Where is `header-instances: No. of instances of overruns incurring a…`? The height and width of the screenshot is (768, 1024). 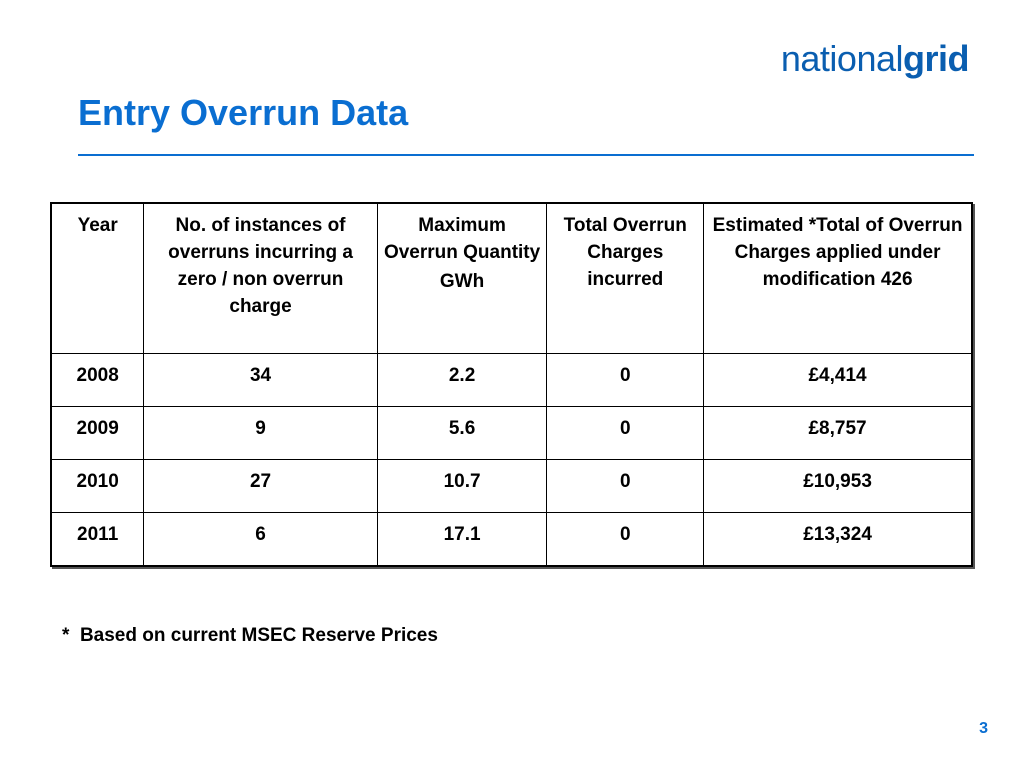
header-instances: No. of instances of overruns incurring a… is located at coordinates (260, 278).